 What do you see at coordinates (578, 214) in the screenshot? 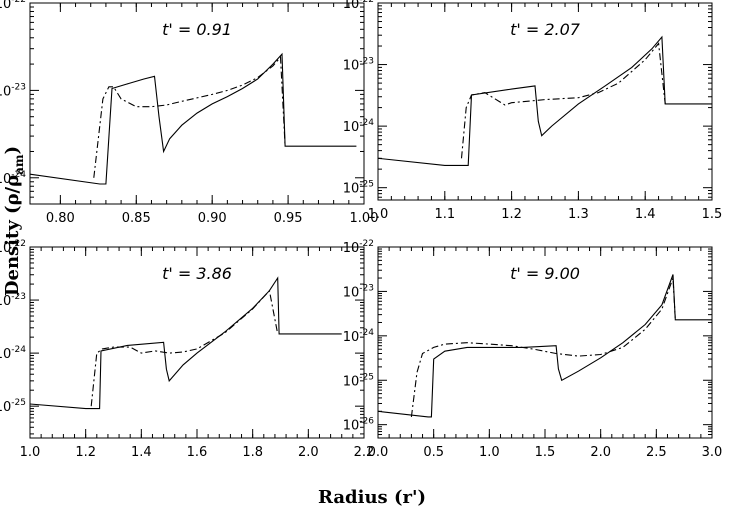
I see `x-tick-label: 1.3` at bounding box center [578, 214].